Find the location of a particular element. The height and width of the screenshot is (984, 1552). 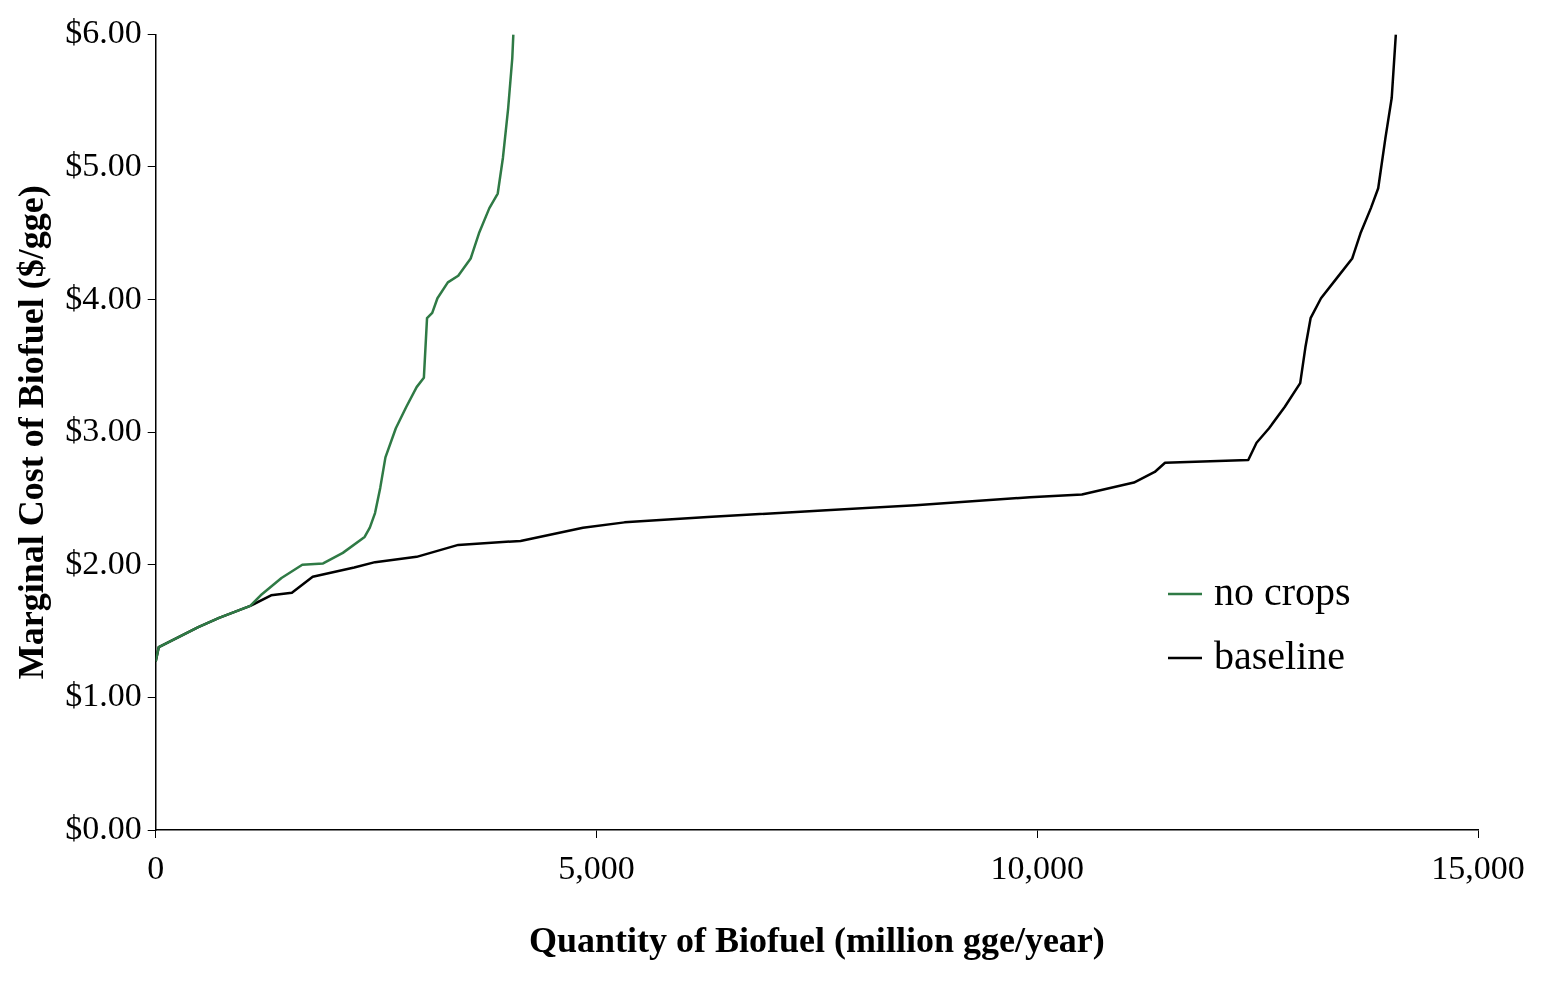

x-tick-label: 5,000 is located at coordinates (596, 868).